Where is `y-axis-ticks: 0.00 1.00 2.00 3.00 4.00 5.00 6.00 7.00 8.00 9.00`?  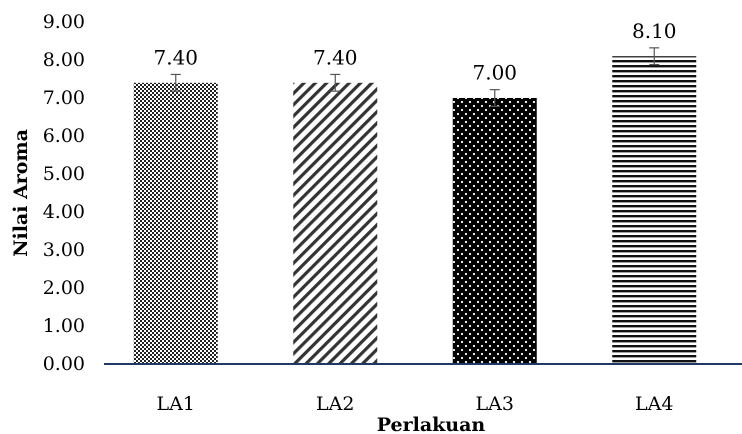 y-axis-ticks: 0.00 1.00 2.00 3.00 4.00 5.00 6.00 7.00 8.00 9.00 is located at coordinates (64, 193).